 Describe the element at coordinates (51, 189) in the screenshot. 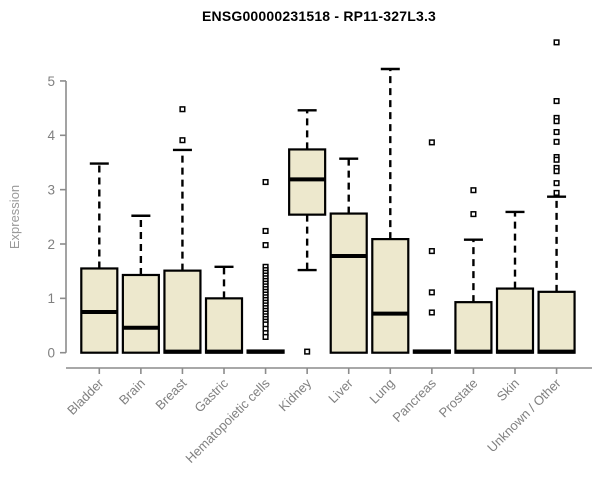

I see `y-tick-label: 3` at that location.